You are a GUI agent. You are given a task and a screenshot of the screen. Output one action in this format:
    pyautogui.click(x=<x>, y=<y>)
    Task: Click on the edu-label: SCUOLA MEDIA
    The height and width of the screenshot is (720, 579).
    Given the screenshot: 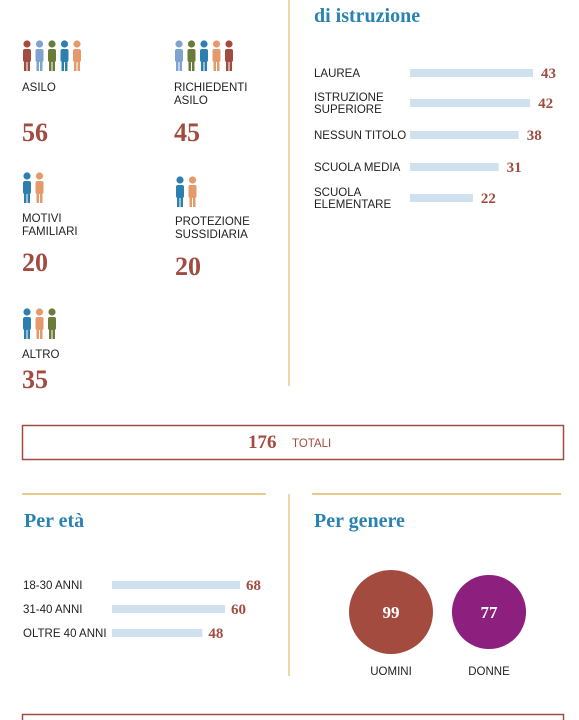 What is the action you would take?
    pyautogui.click(x=357, y=168)
    